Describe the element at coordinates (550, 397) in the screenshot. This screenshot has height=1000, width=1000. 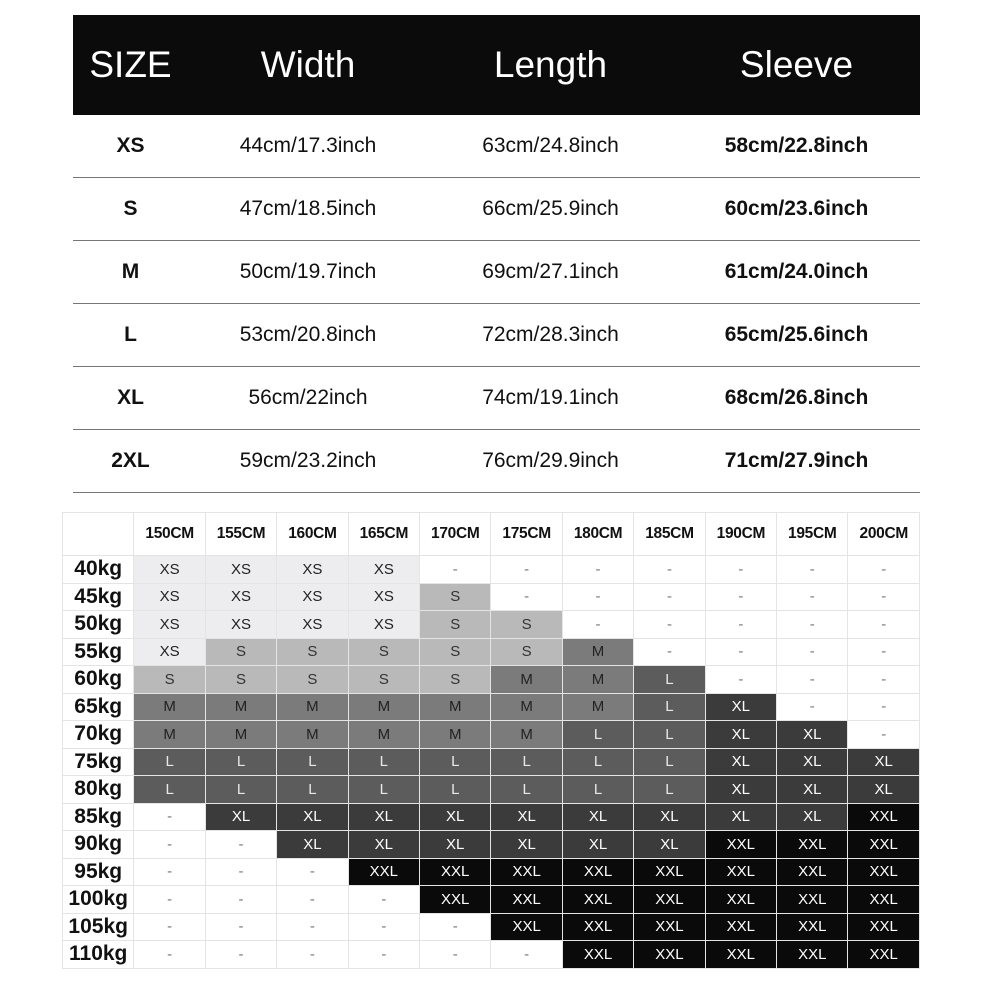
I see `cell-length: 74cm/19.1inch` at that location.